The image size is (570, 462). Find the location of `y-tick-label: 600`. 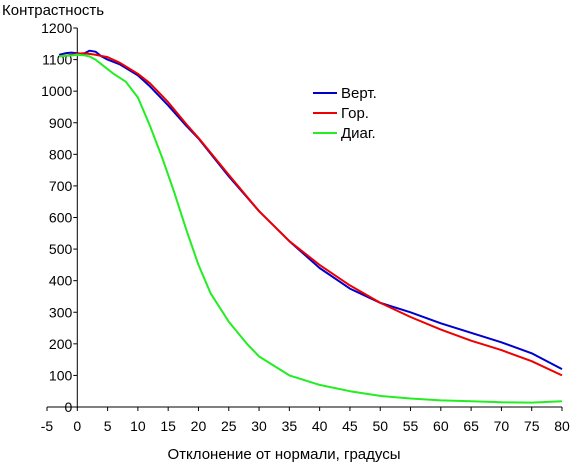

y-tick-label: 600 is located at coordinates (61, 218).